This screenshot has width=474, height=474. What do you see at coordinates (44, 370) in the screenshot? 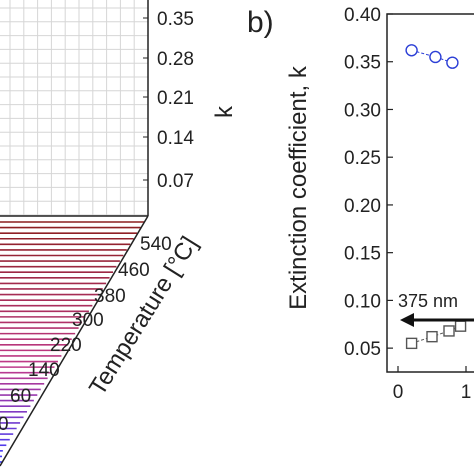
I see `temperature-tick-label: 140` at bounding box center [44, 370].